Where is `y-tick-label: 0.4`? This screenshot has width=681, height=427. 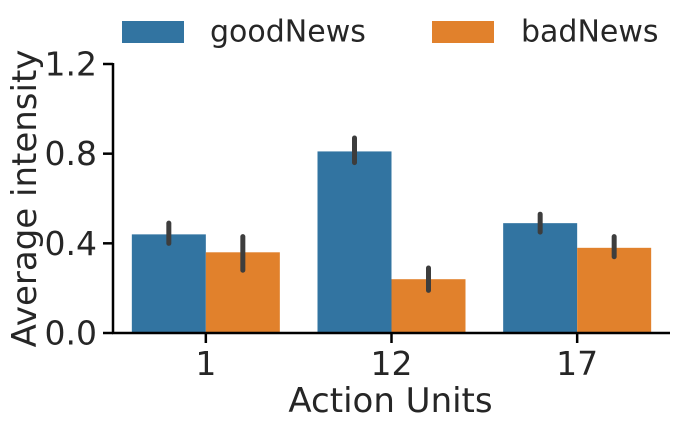 y-tick-label: 0.4 is located at coordinates (71, 243).